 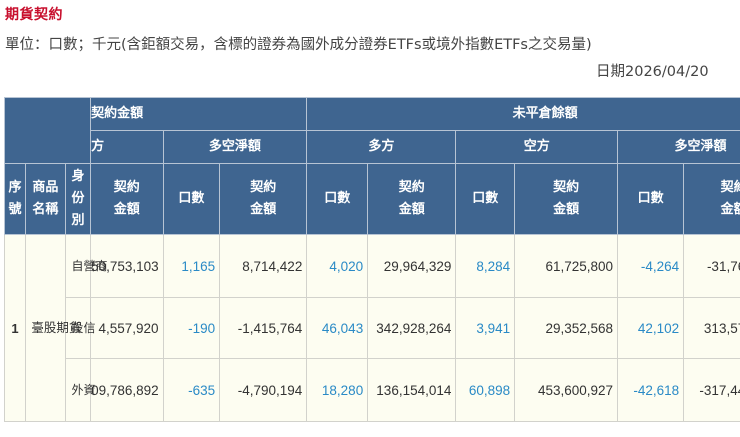 I want to click on oi-long-lots: 4,020, so click(x=337, y=266).